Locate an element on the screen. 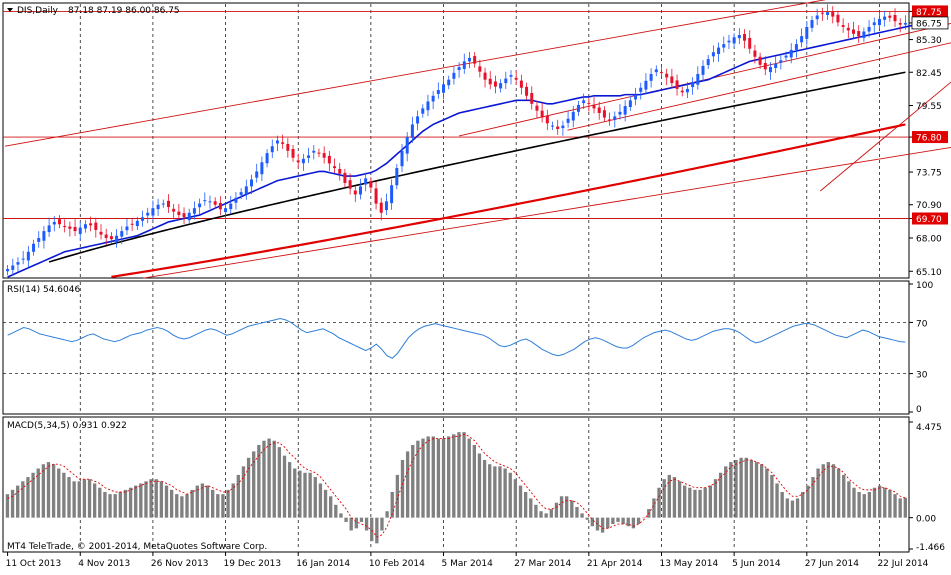 This screenshot has height=575, width=951. price-tag-label: 87.75 is located at coordinates (929, 13).